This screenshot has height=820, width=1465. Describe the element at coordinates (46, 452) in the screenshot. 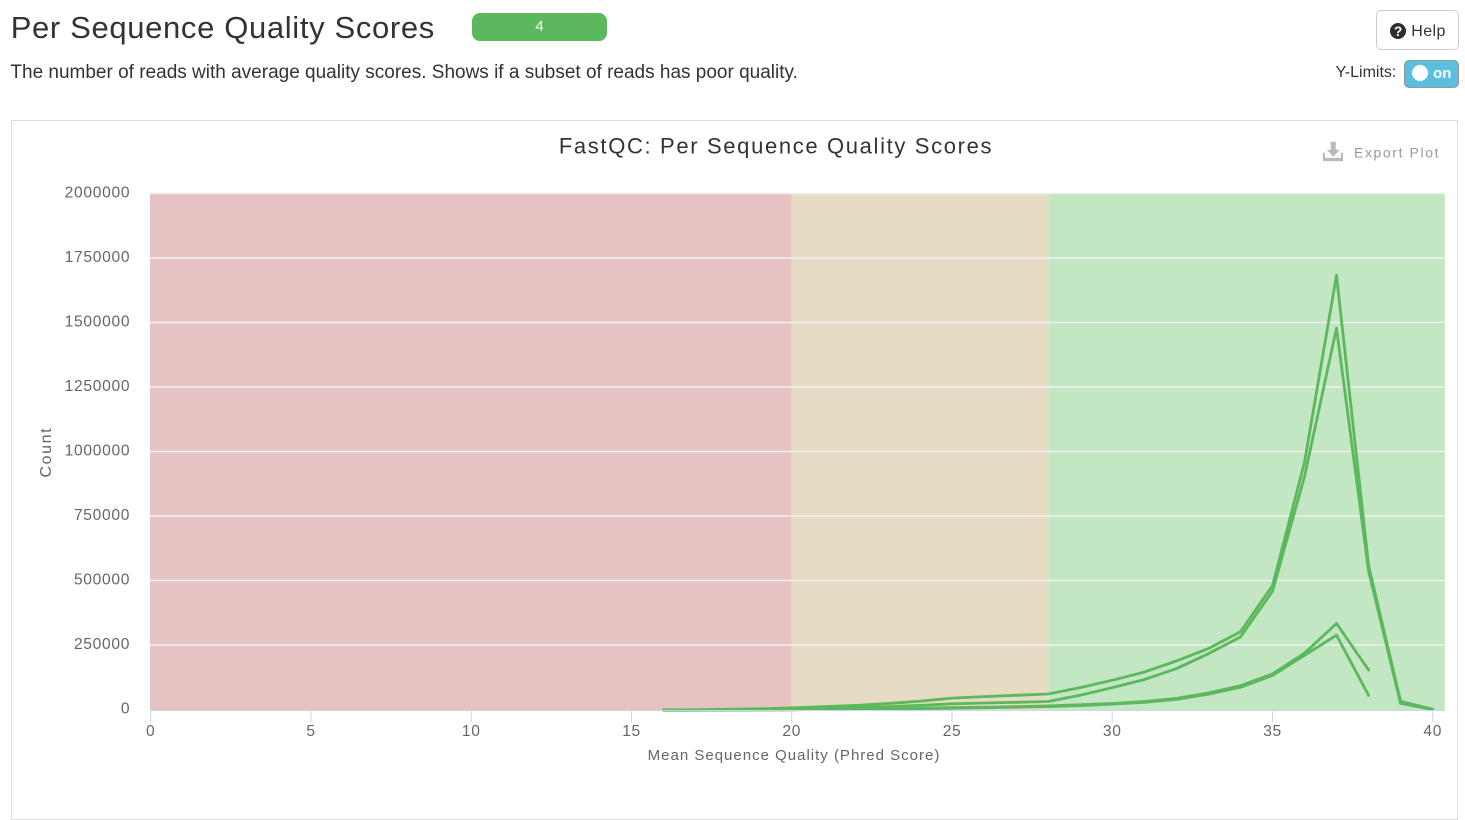

I see `svg-text: Count` at that location.